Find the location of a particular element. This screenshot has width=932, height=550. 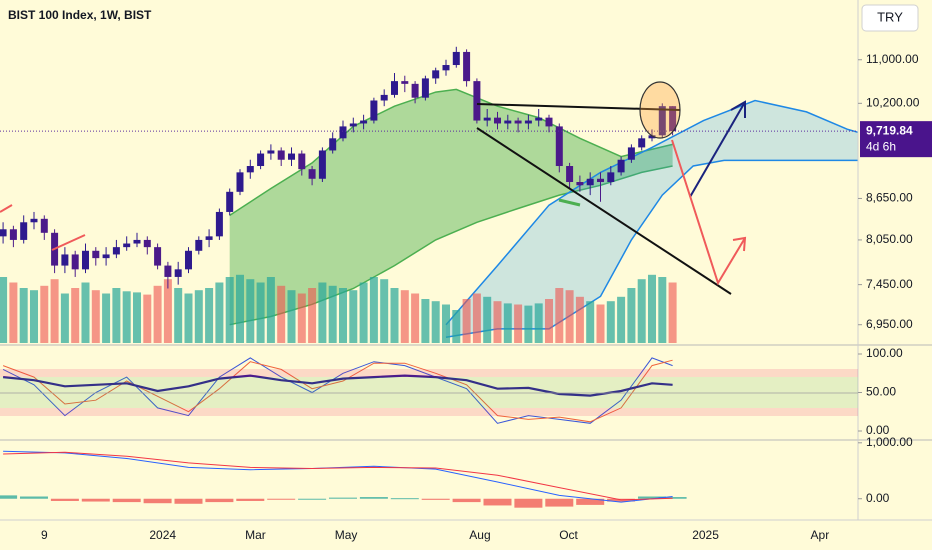

x-tick-label: Oct is located at coordinates (568, 535).